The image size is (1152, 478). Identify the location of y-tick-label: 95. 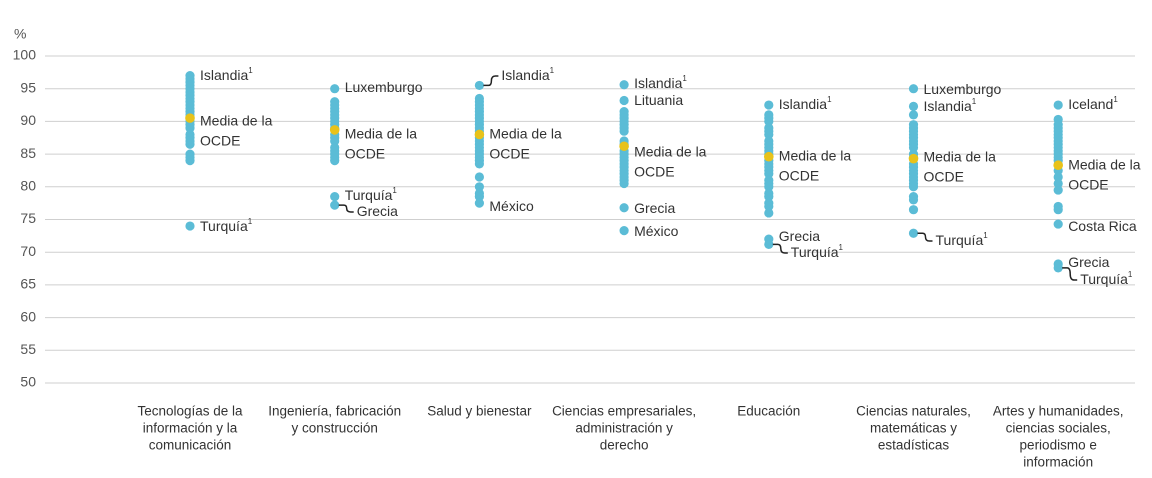
(28, 87).